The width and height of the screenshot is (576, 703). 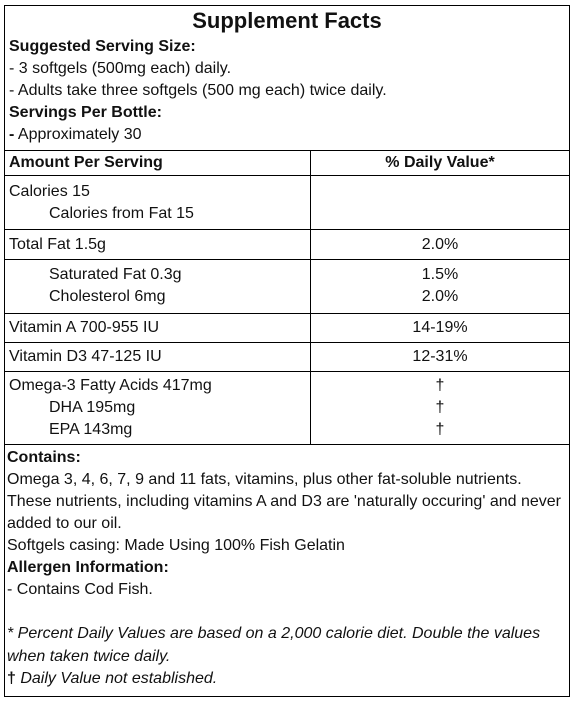 What do you see at coordinates (440, 356) in the screenshot?
I see `vitamin-d3-value: 12-31%` at bounding box center [440, 356].